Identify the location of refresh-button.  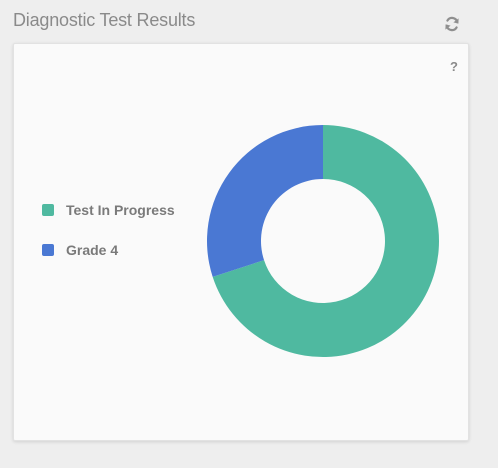
(452, 24).